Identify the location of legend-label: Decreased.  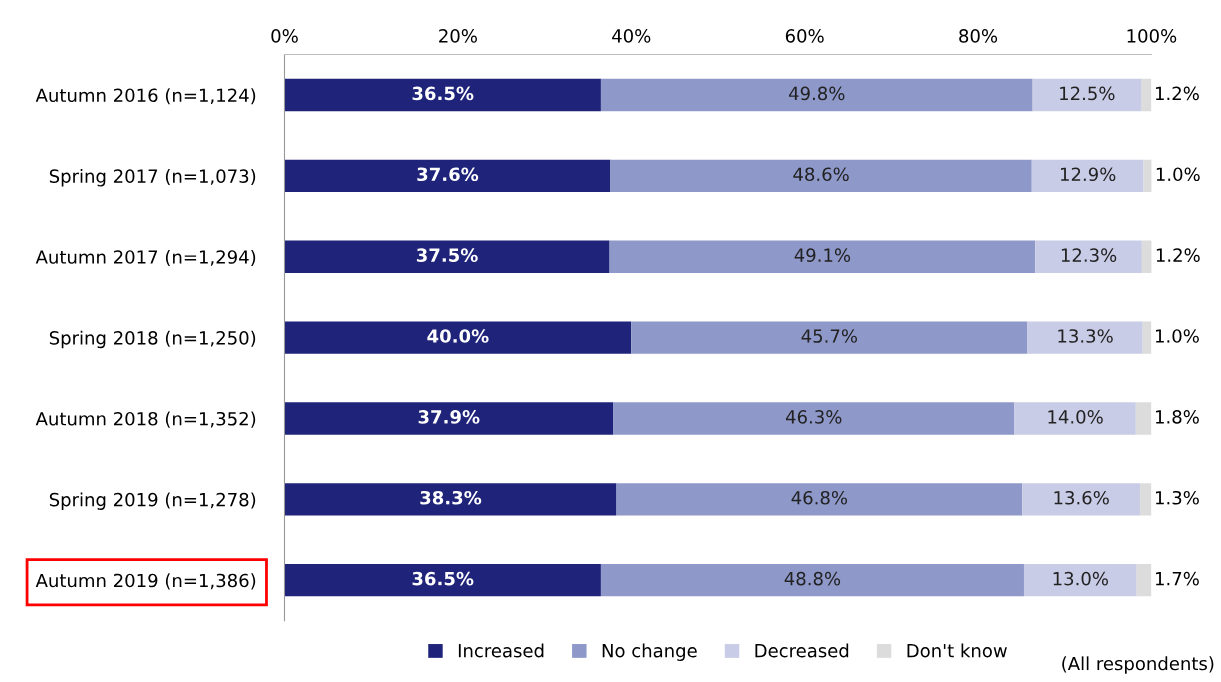
(802, 650).